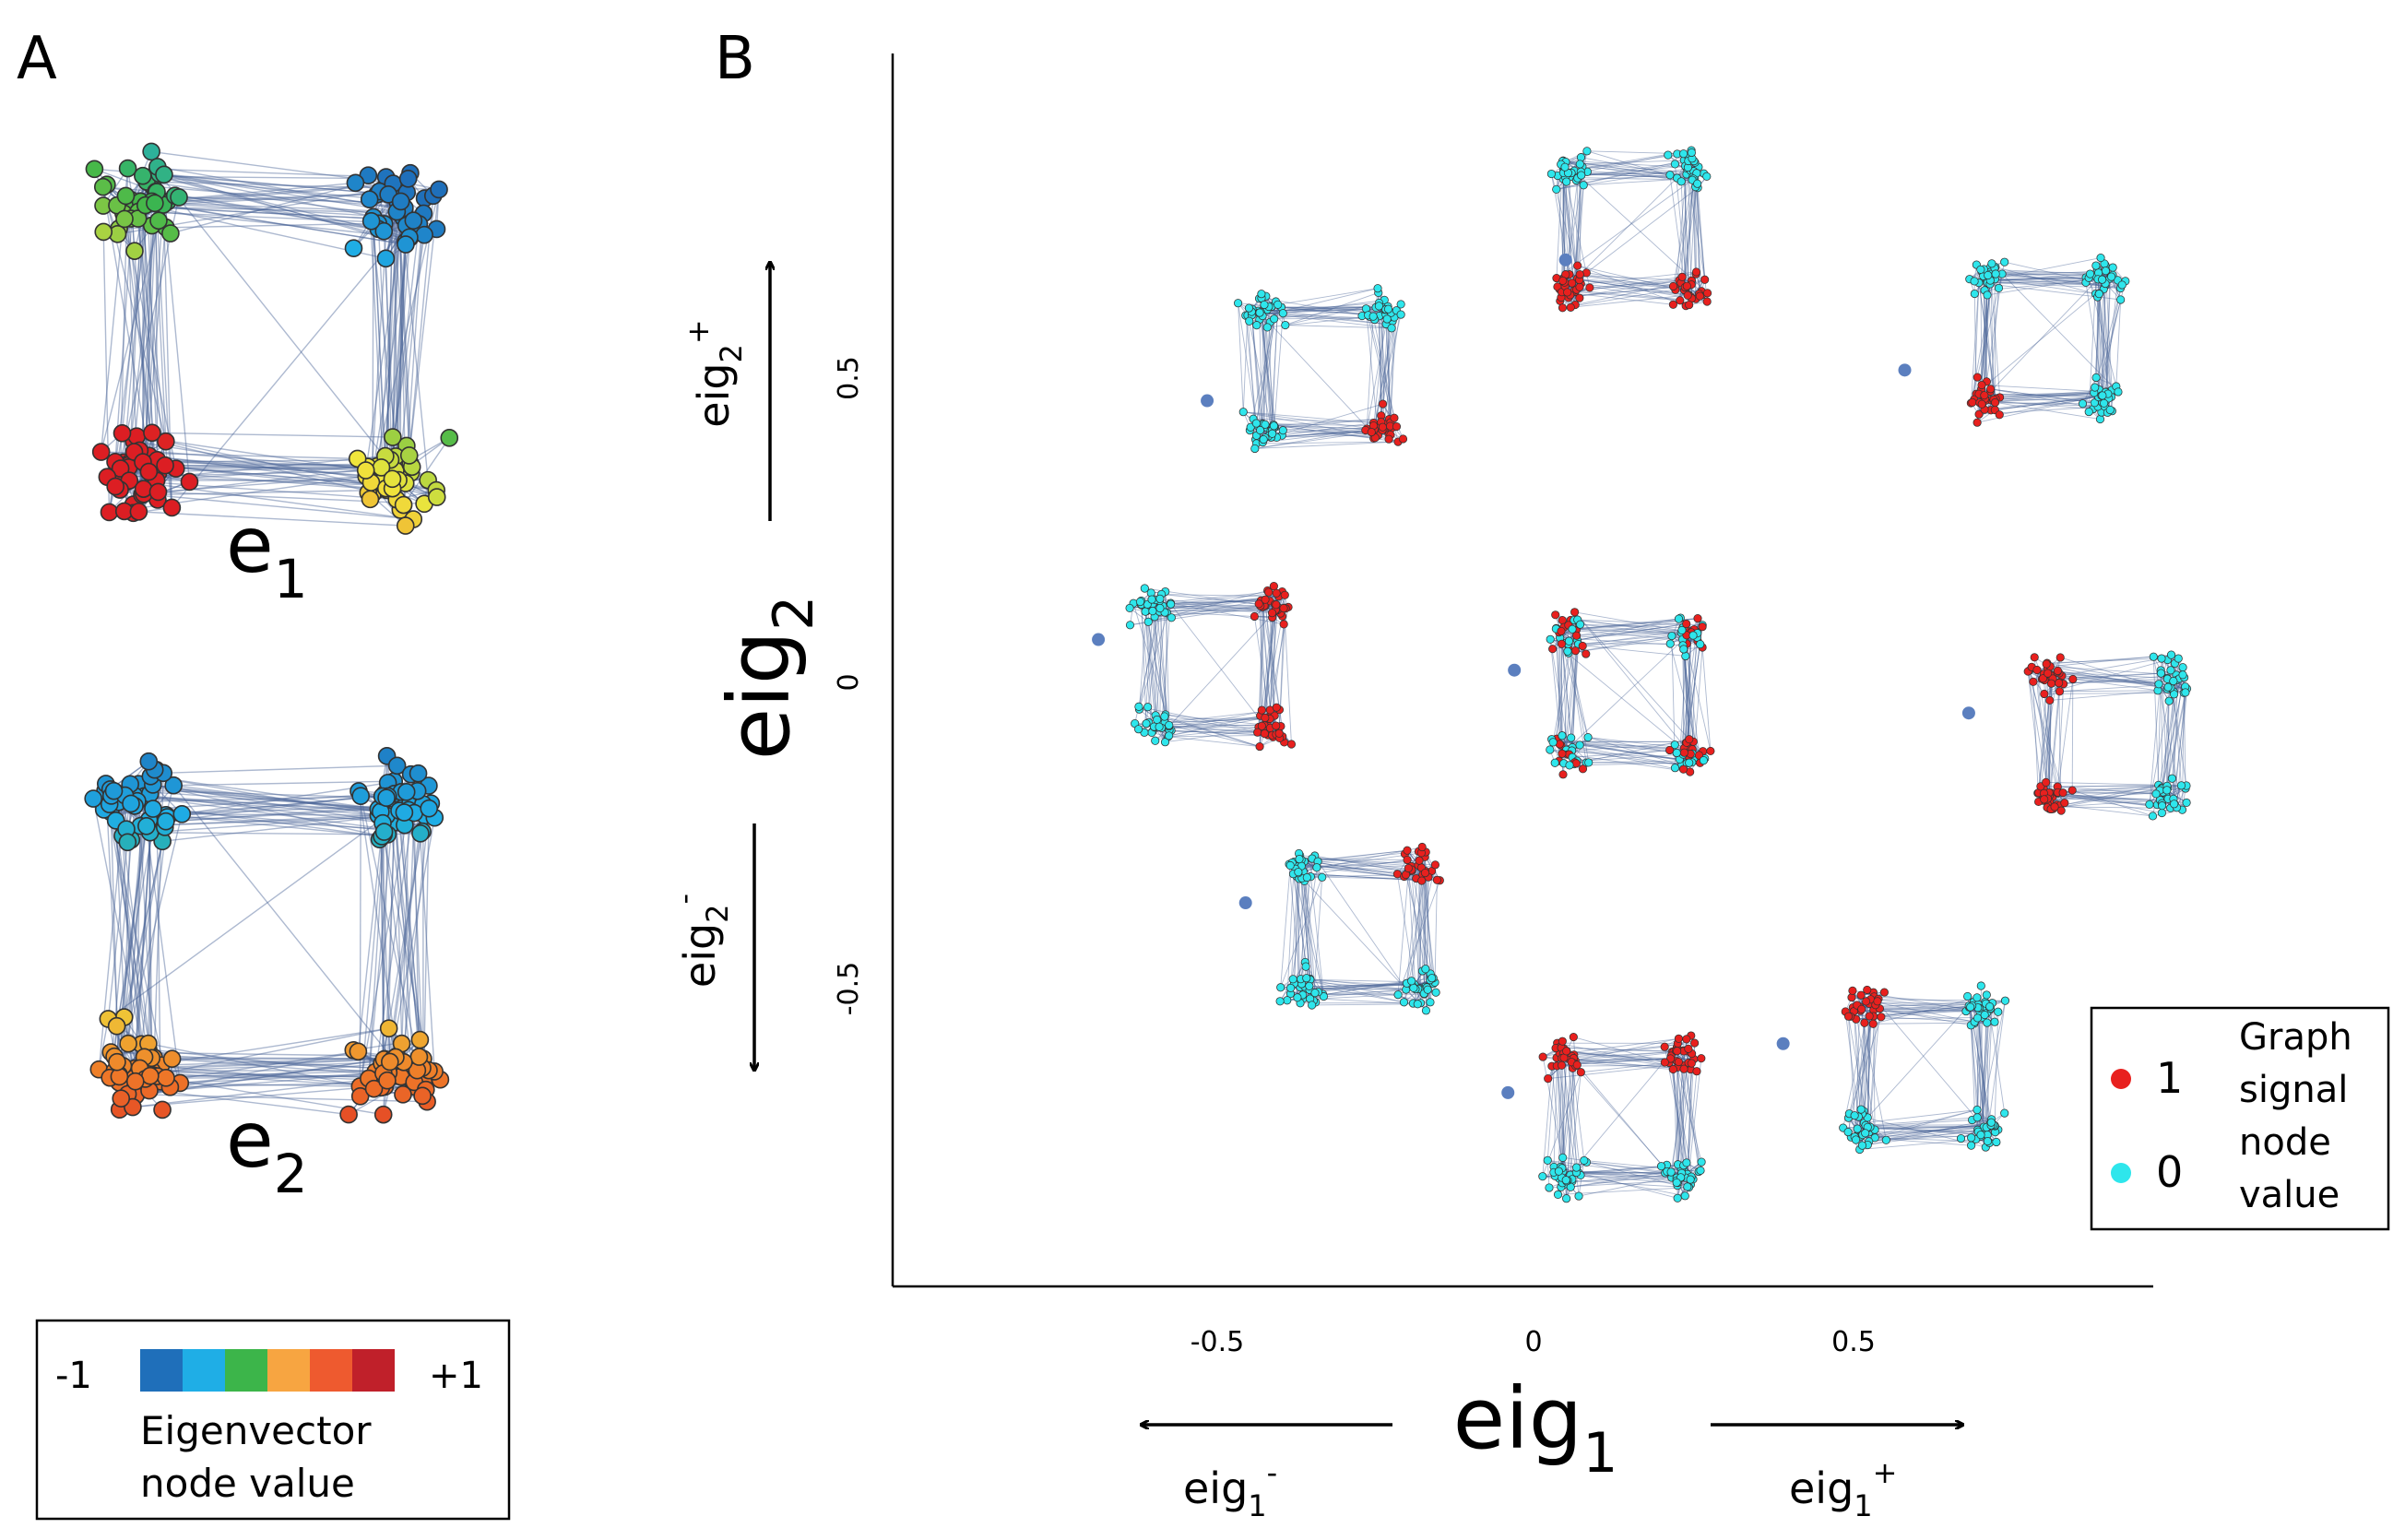 This screenshot has width=2405, height=1540. What do you see at coordinates (2169, 1172) in the screenshot?
I see `legend-value-0: 0` at bounding box center [2169, 1172].